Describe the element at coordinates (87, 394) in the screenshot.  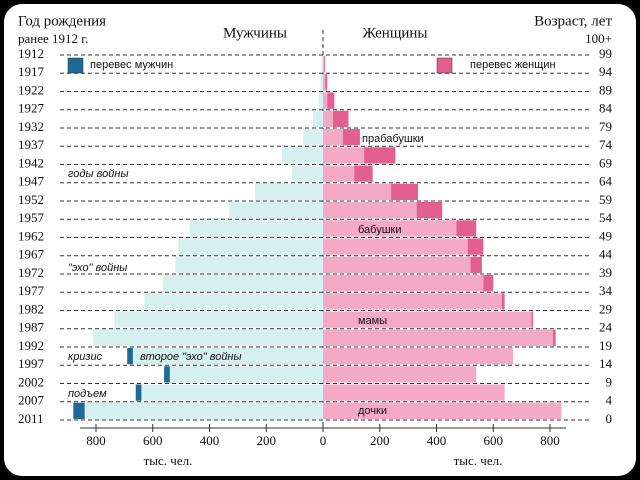
I see `annotation: подъем` at that location.